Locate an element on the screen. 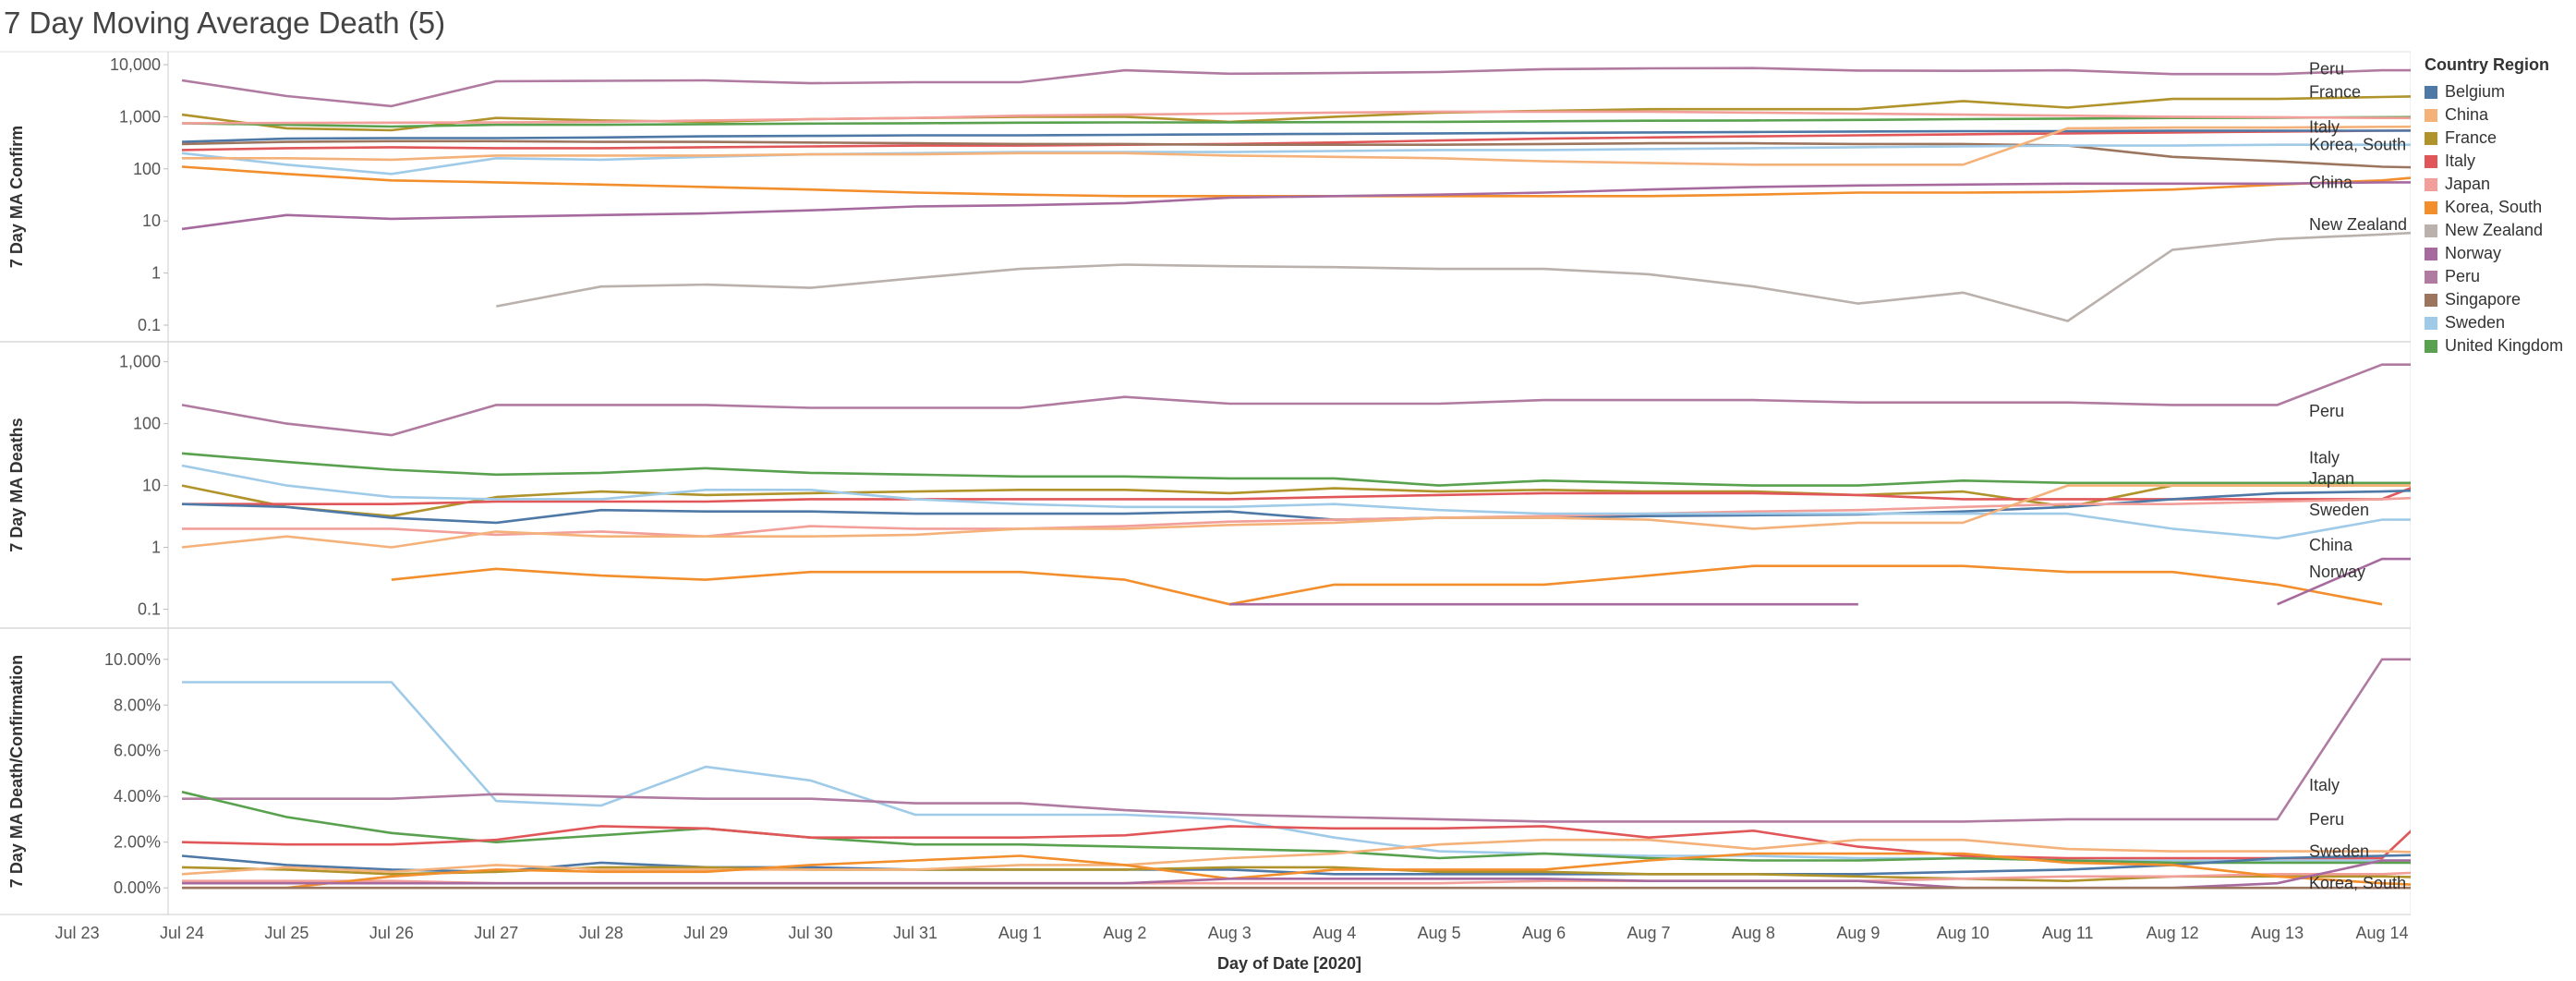 This screenshot has height=981, width=2576. legend-label: Korea, South is located at coordinates (2494, 207).